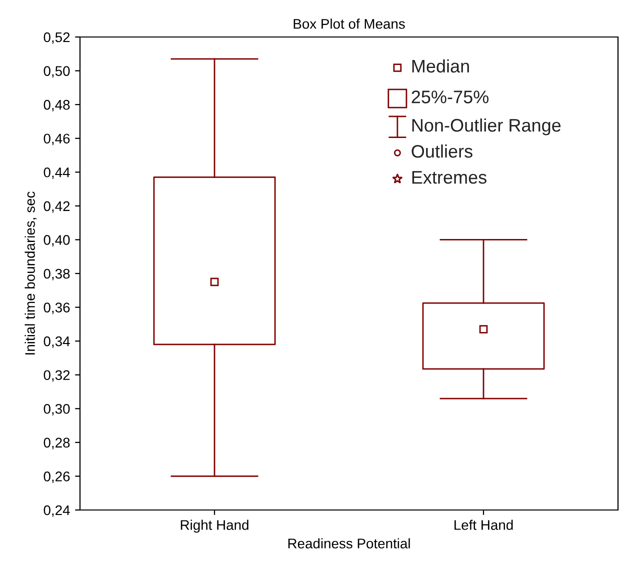 This screenshot has width=624, height=566. Describe the element at coordinates (57, 376) in the screenshot. I see `y-tick-label: 0,32` at that location.